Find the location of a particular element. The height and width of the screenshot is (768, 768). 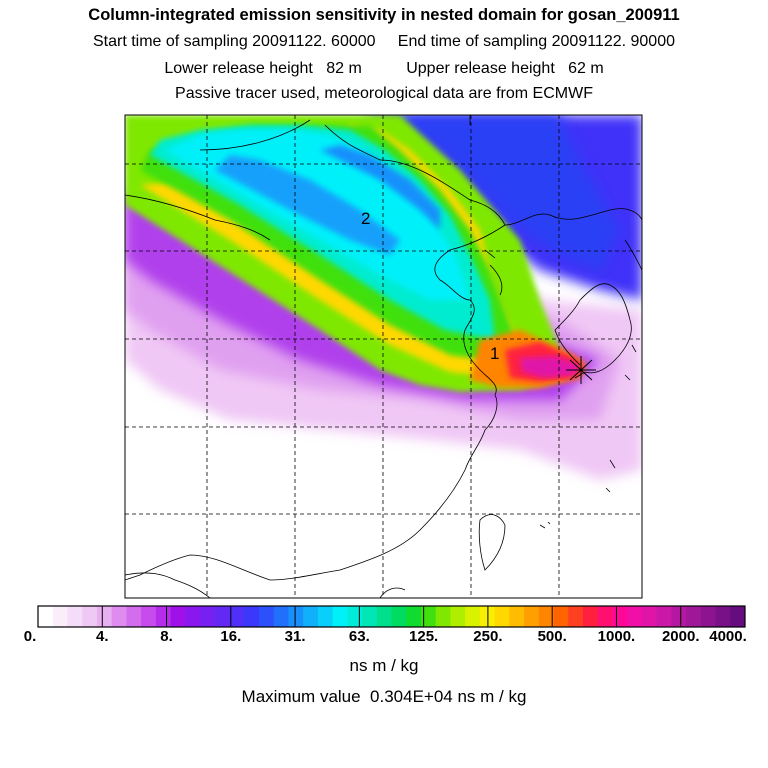

colorbar-tick-label: 250. is located at coordinates (488, 636).